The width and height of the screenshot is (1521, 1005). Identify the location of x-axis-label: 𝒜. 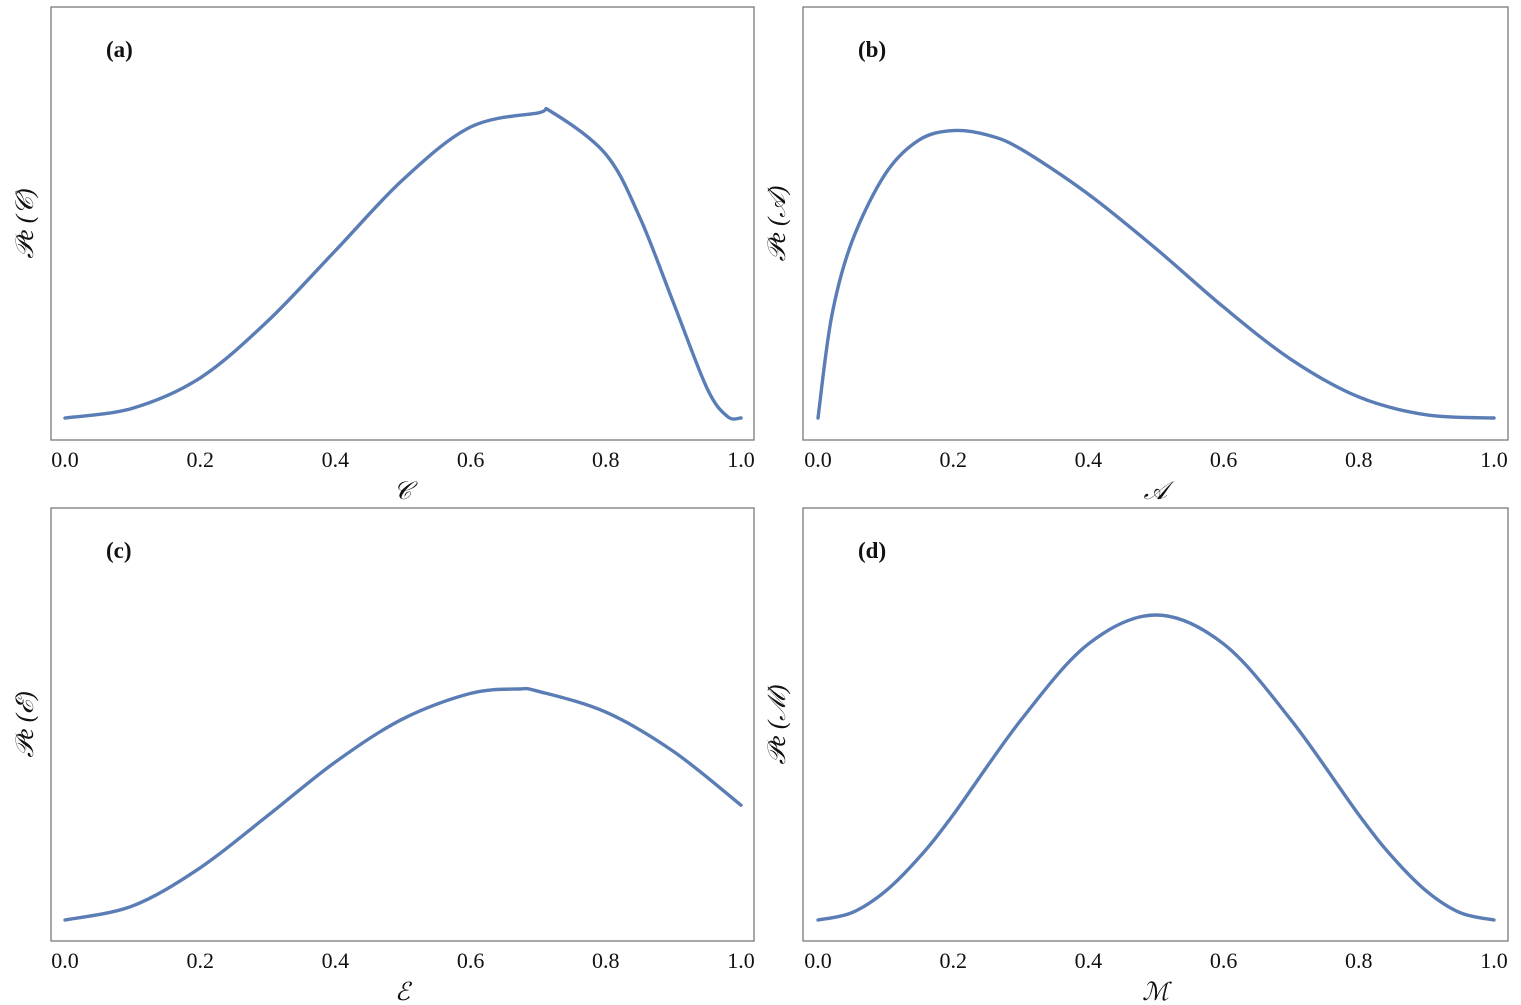
(1159, 491).